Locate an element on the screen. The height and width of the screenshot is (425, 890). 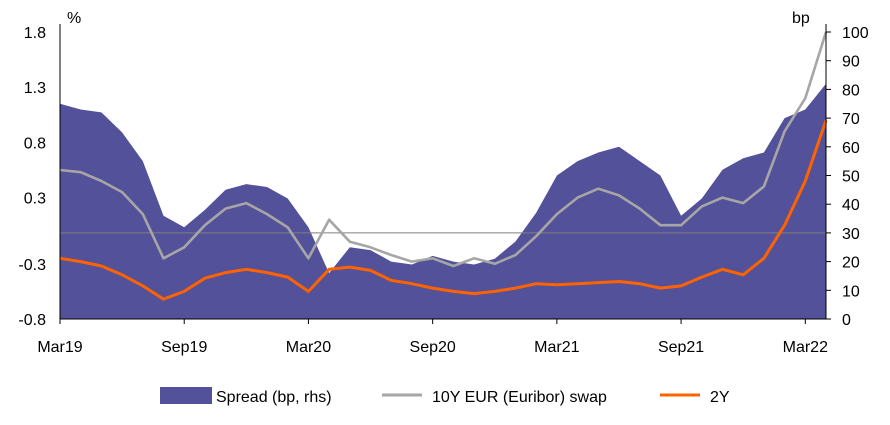
x-tick-label: Sep20 is located at coordinates (433, 347).